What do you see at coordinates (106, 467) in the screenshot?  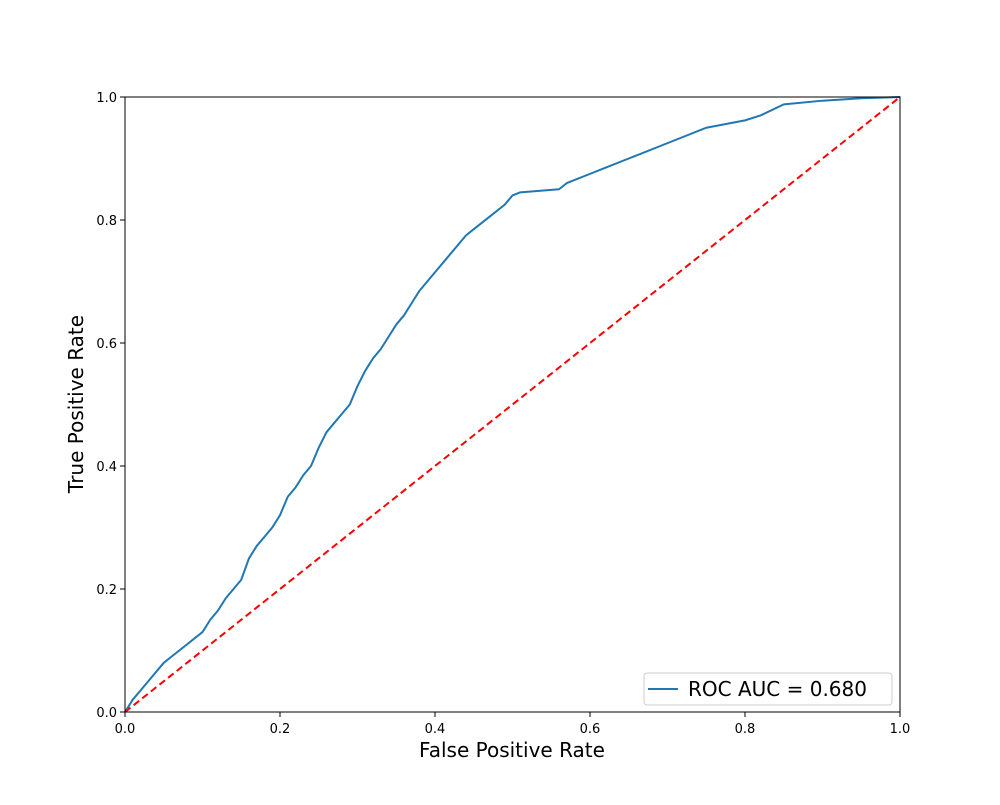 I see `y-tick-label: 0.4` at bounding box center [106, 467].